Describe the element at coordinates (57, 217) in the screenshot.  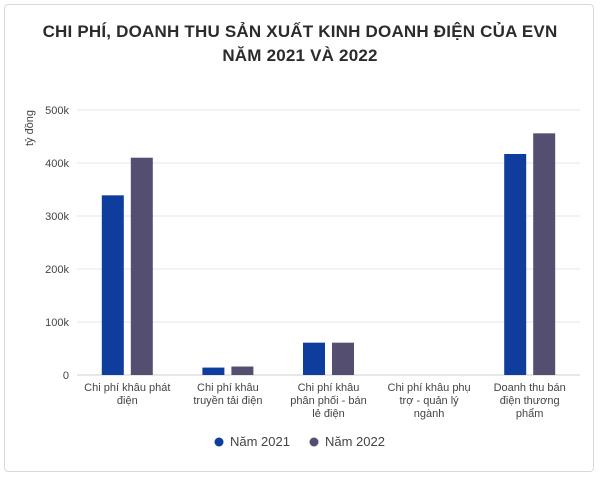
I see `y-tick-label: 300k` at that location.